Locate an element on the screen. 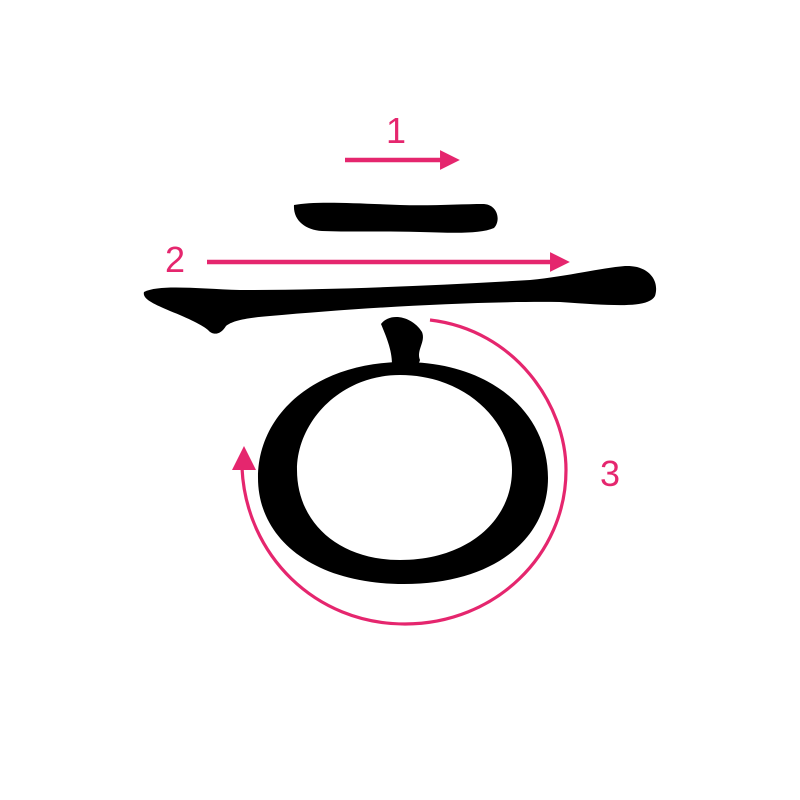  stroke-3-label: 3 is located at coordinates (610, 473).